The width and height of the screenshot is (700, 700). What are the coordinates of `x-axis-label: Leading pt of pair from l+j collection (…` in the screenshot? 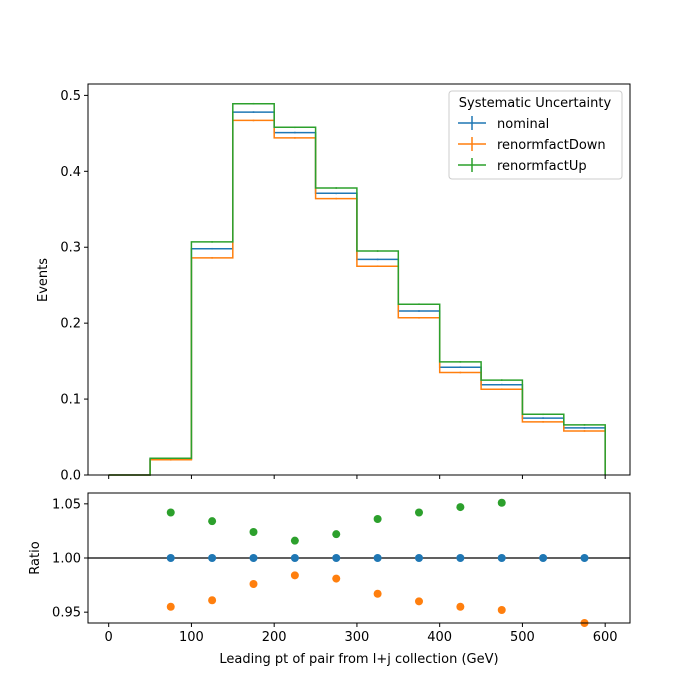 It's located at (358, 659).